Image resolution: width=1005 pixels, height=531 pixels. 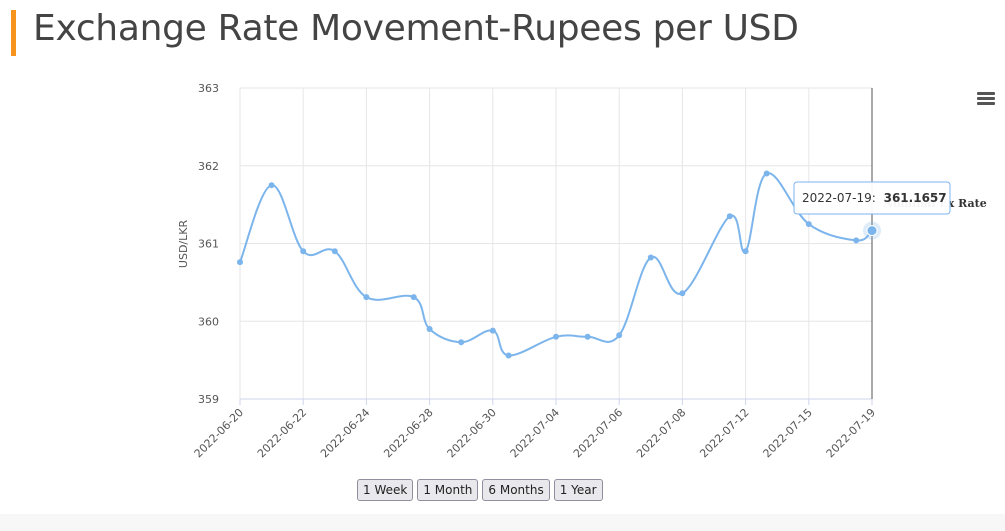 What do you see at coordinates (208, 244) in the screenshot?
I see `y-tick-label: 361` at bounding box center [208, 244].